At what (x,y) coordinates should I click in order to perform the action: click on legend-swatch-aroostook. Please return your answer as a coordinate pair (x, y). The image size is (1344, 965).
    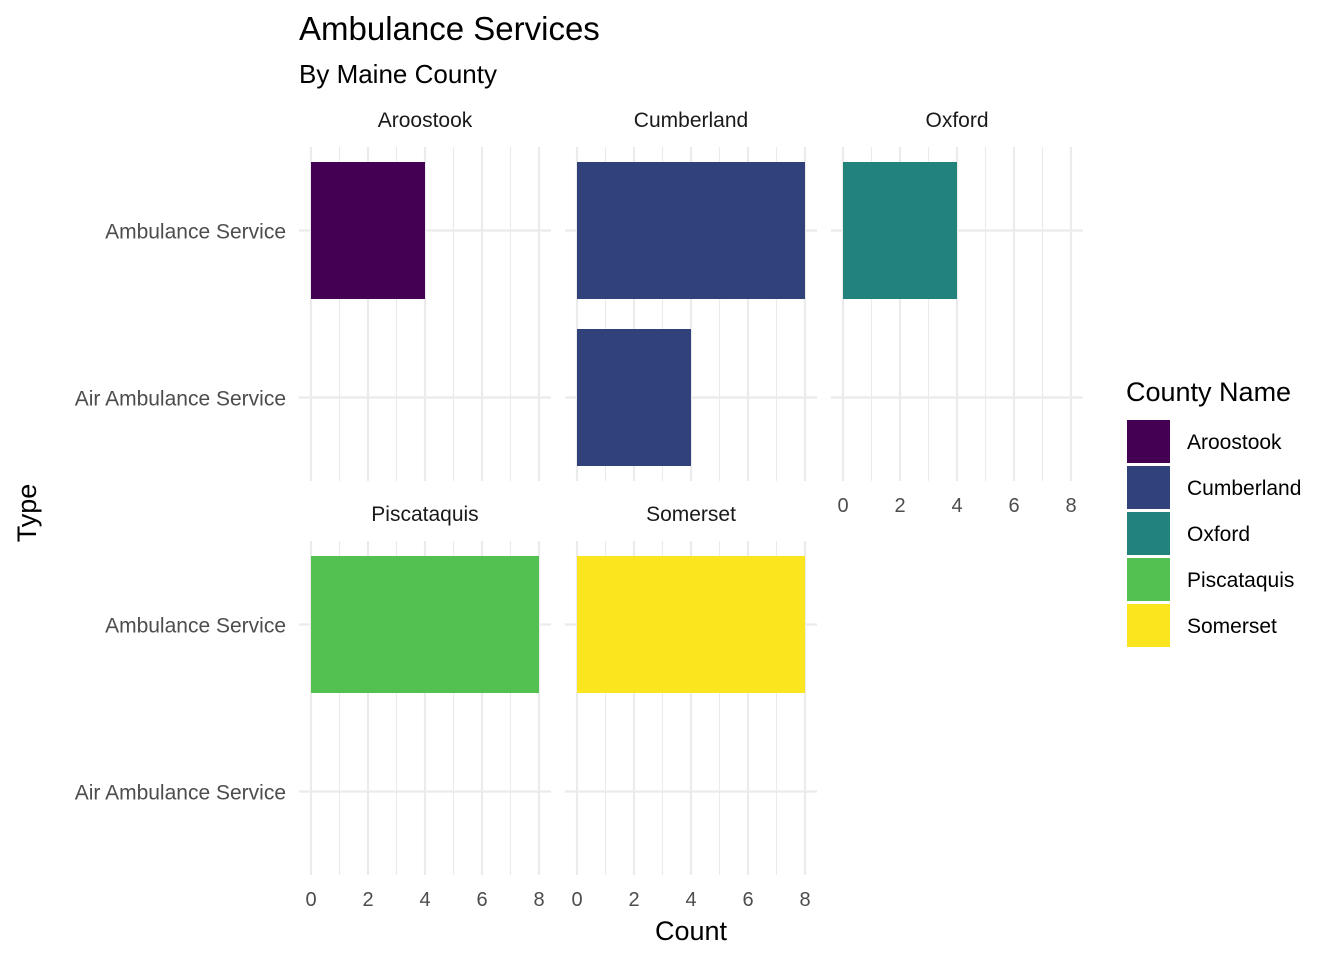
    Looking at the image, I should click on (1148, 441).